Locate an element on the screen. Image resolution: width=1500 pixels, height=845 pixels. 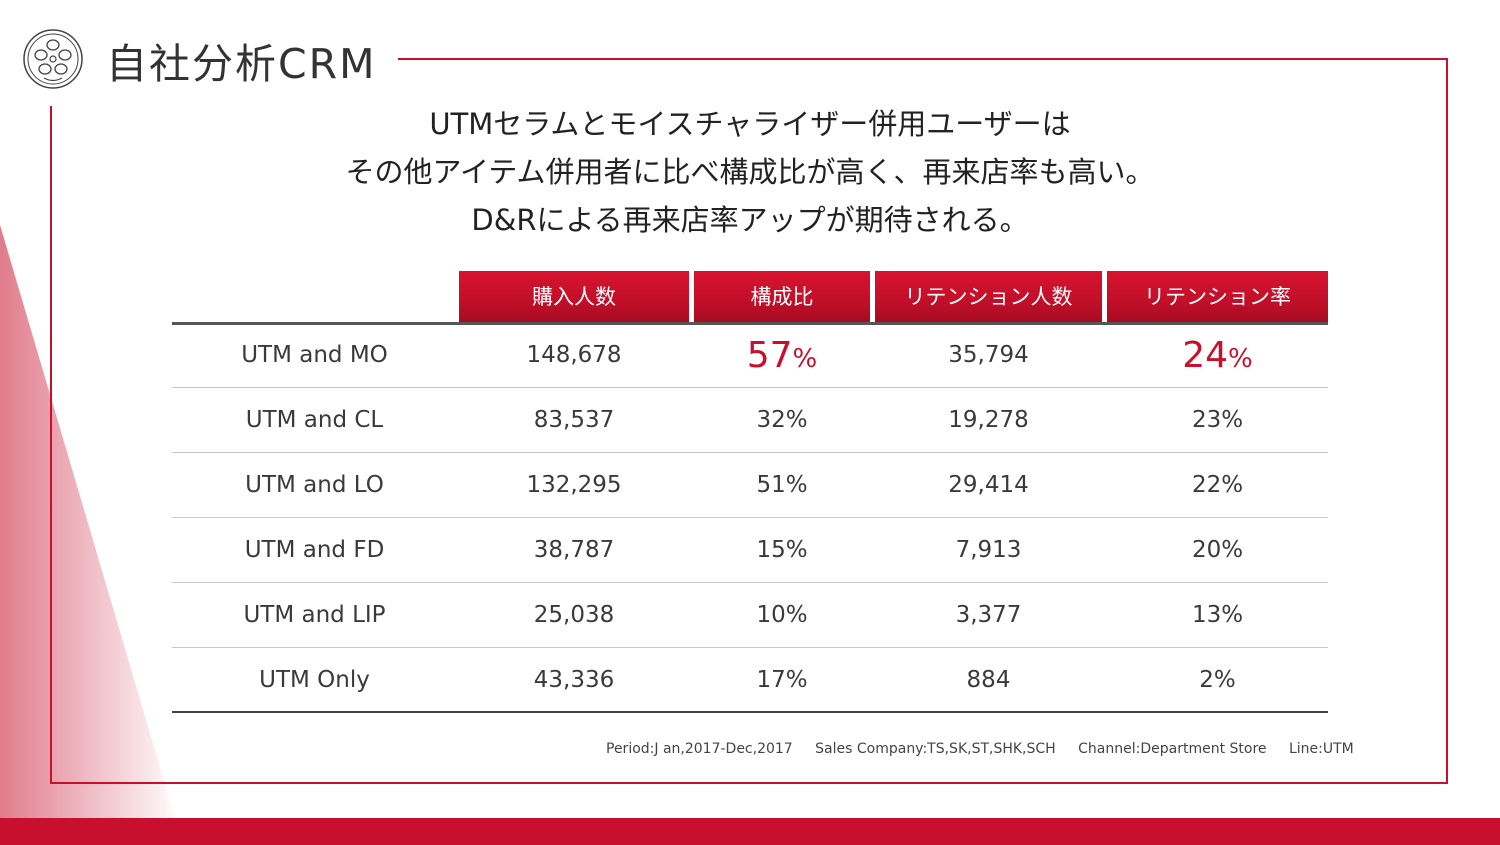
table-row: UTM and FD 38,787 15% 7,913 20% is located at coordinates (750, 550).